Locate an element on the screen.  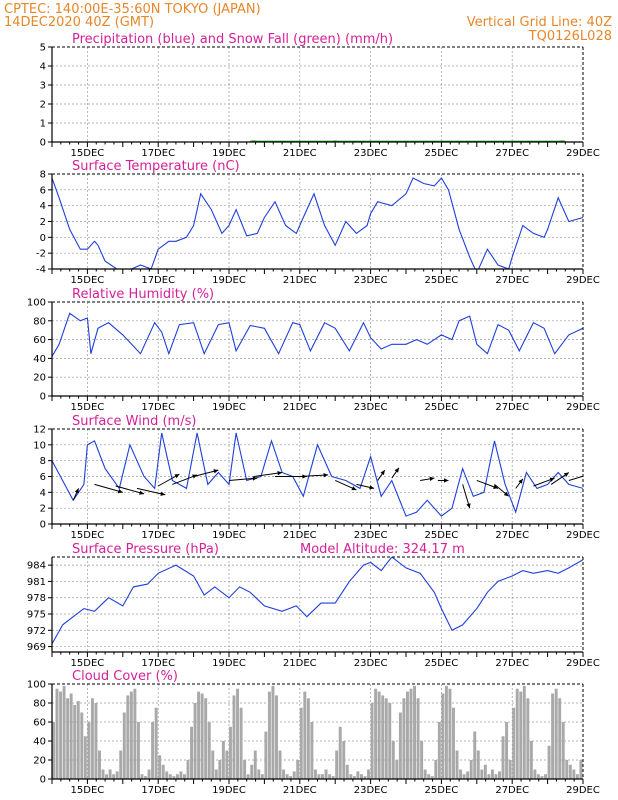
wind-data is located at coordinates (317, 474).